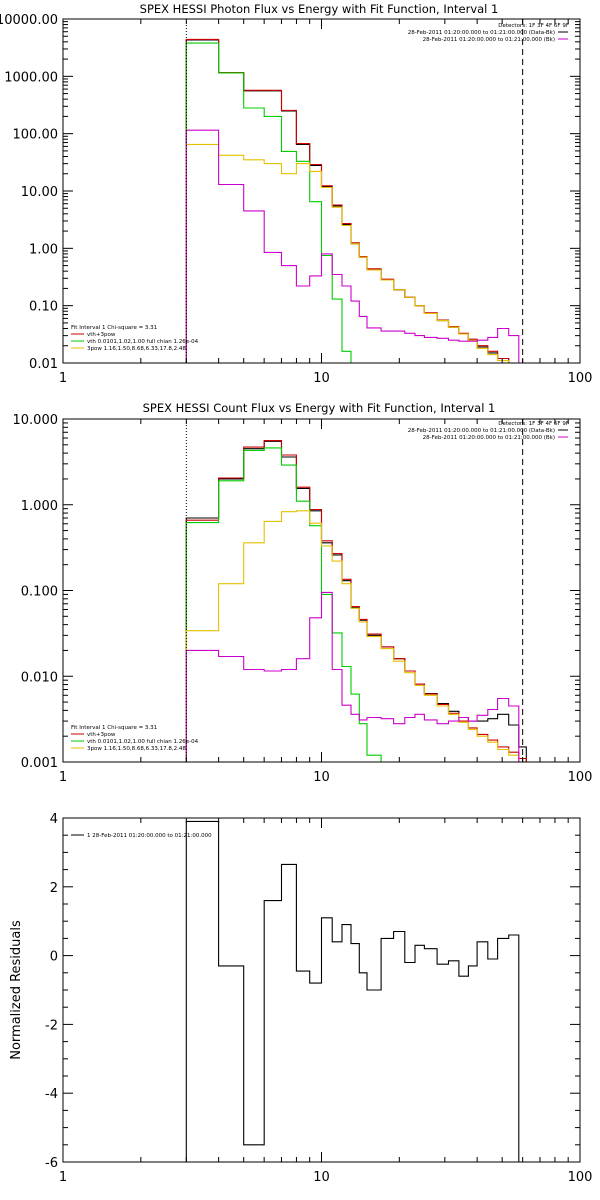 Image resolution: width=600 pixels, height=1200 pixels. Describe the element at coordinates (36, 135) in the screenshot. I see `photon-flux-y-tick-label: 100.00` at that location.